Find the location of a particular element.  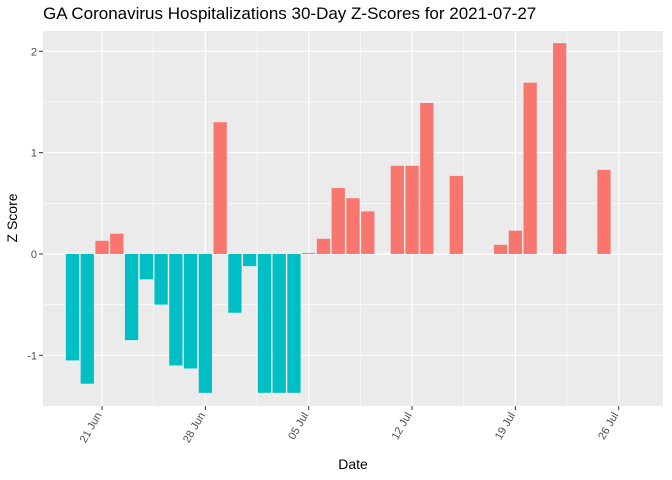

x-tick-label: 21 Jun is located at coordinates (91, 428).